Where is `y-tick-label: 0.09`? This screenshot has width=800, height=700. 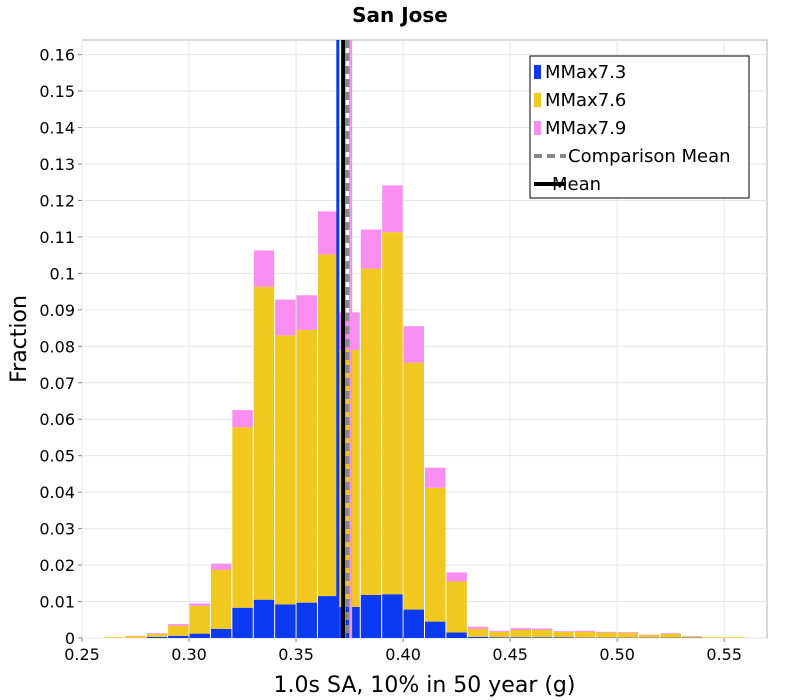
y-tick-label: 0.09 is located at coordinates (57, 310).